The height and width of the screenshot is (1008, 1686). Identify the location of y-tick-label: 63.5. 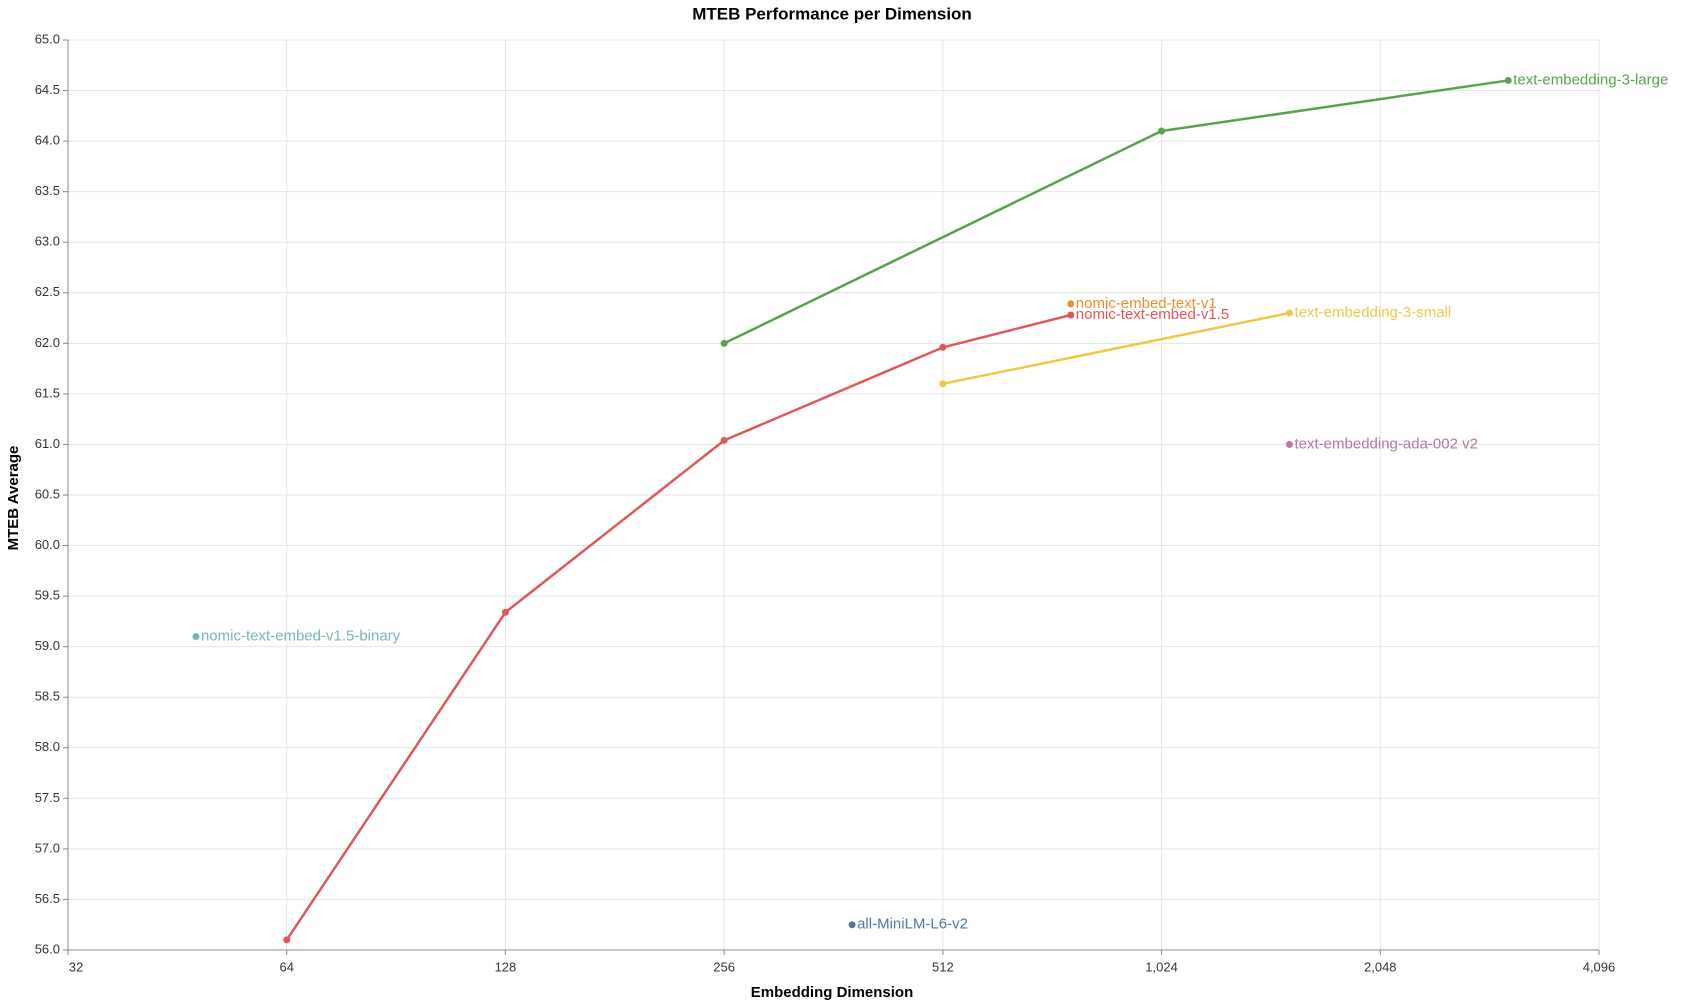
(47, 190).